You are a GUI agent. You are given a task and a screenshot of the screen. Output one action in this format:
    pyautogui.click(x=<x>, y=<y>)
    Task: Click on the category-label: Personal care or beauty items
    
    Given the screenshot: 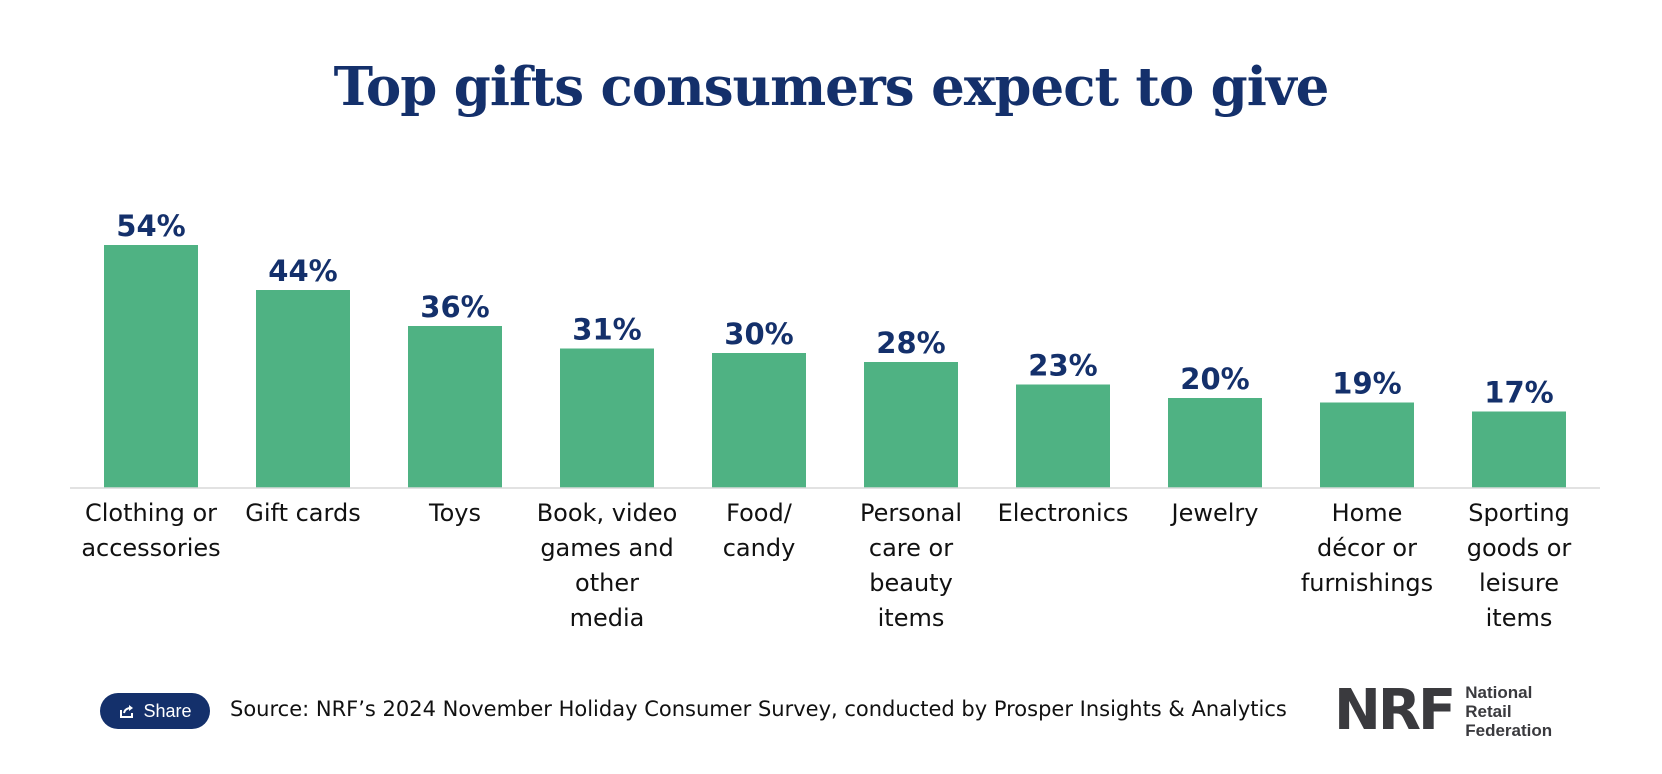 What is the action you would take?
    pyautogui.click(x=911, y=565)
    